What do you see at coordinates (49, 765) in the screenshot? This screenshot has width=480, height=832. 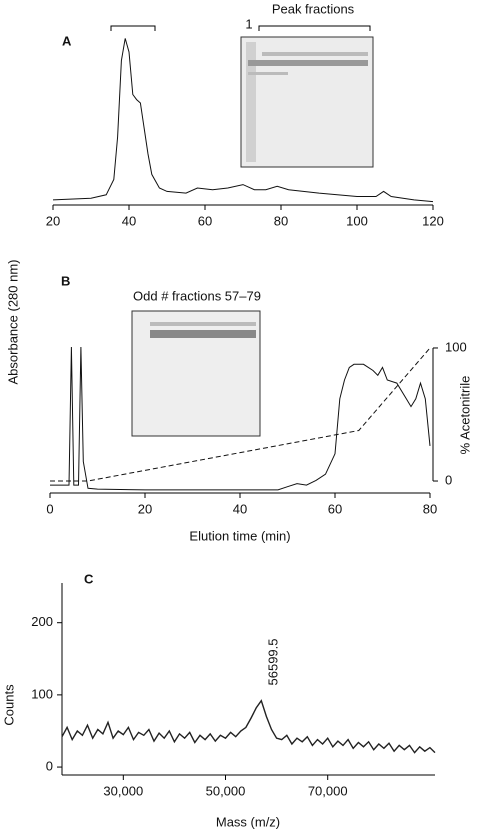 I see `y-tick-label: 0` at bounding box center [49, 765].